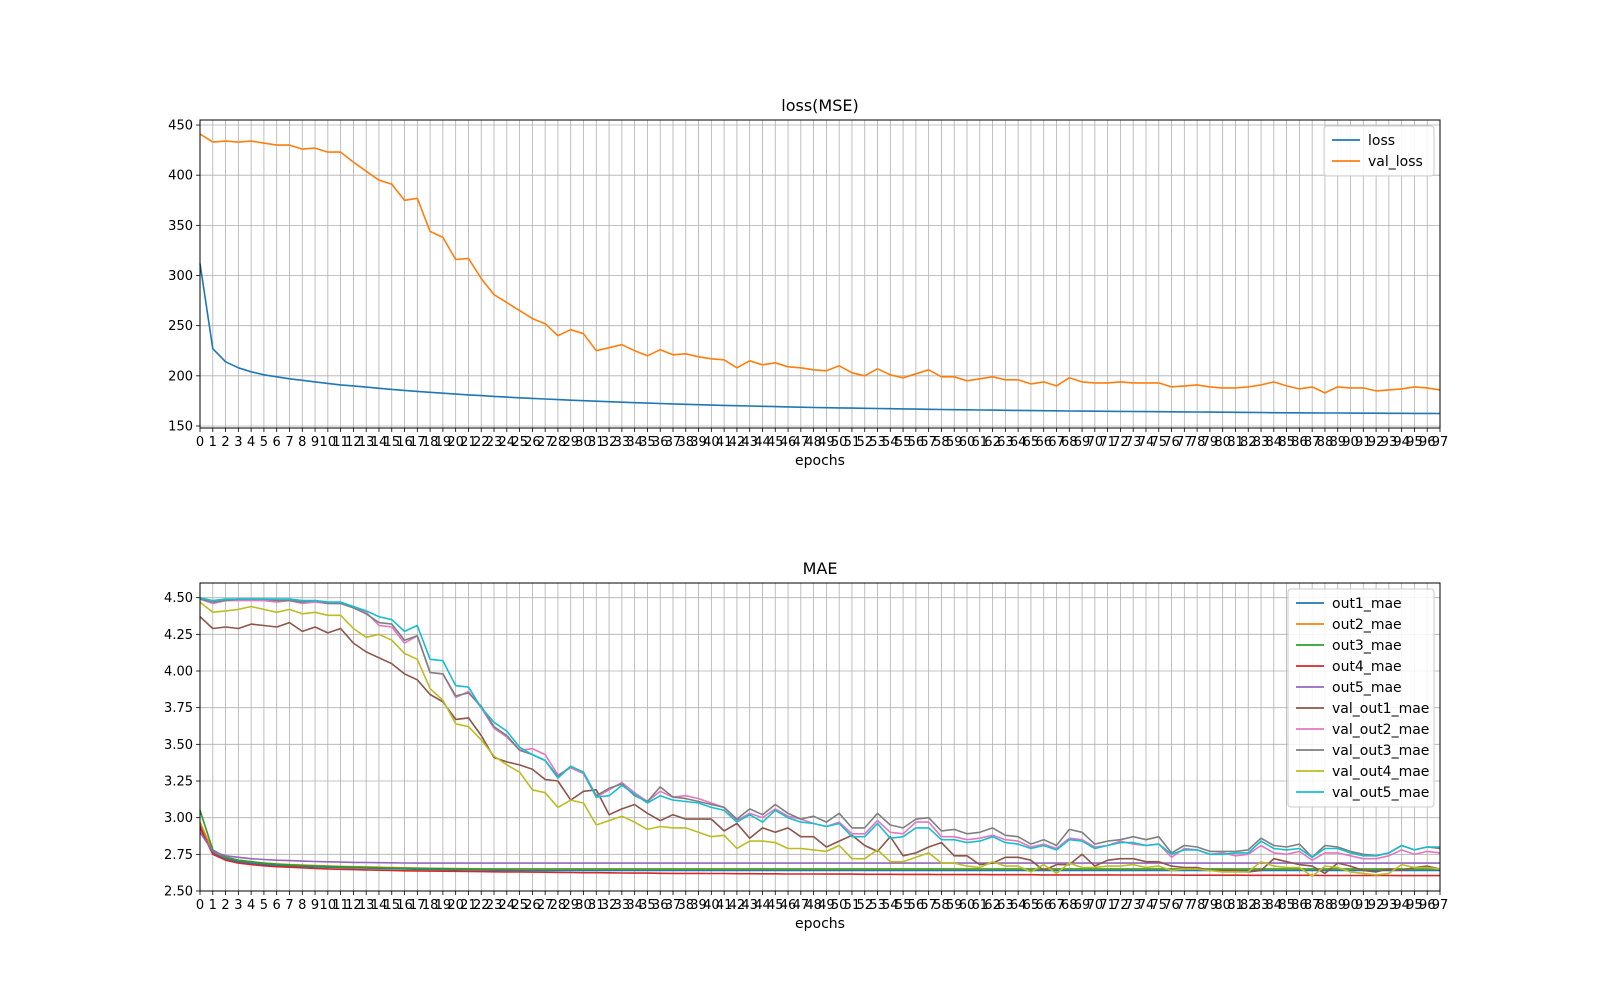  What do you see at coordinates (1056, 442) in the screenshot?
I see `x-tick-label: 67` at bounding box center [1056, 442].